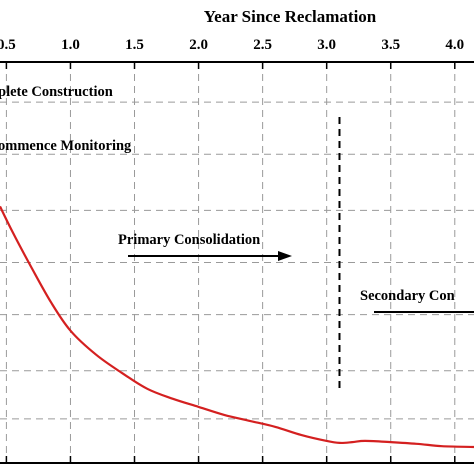 This screenshot has width=474, height=474. Describe the element at coordinates (290, 16) in the screenshot. I see `x-axis-title: Year Since Reclamation` at that location.